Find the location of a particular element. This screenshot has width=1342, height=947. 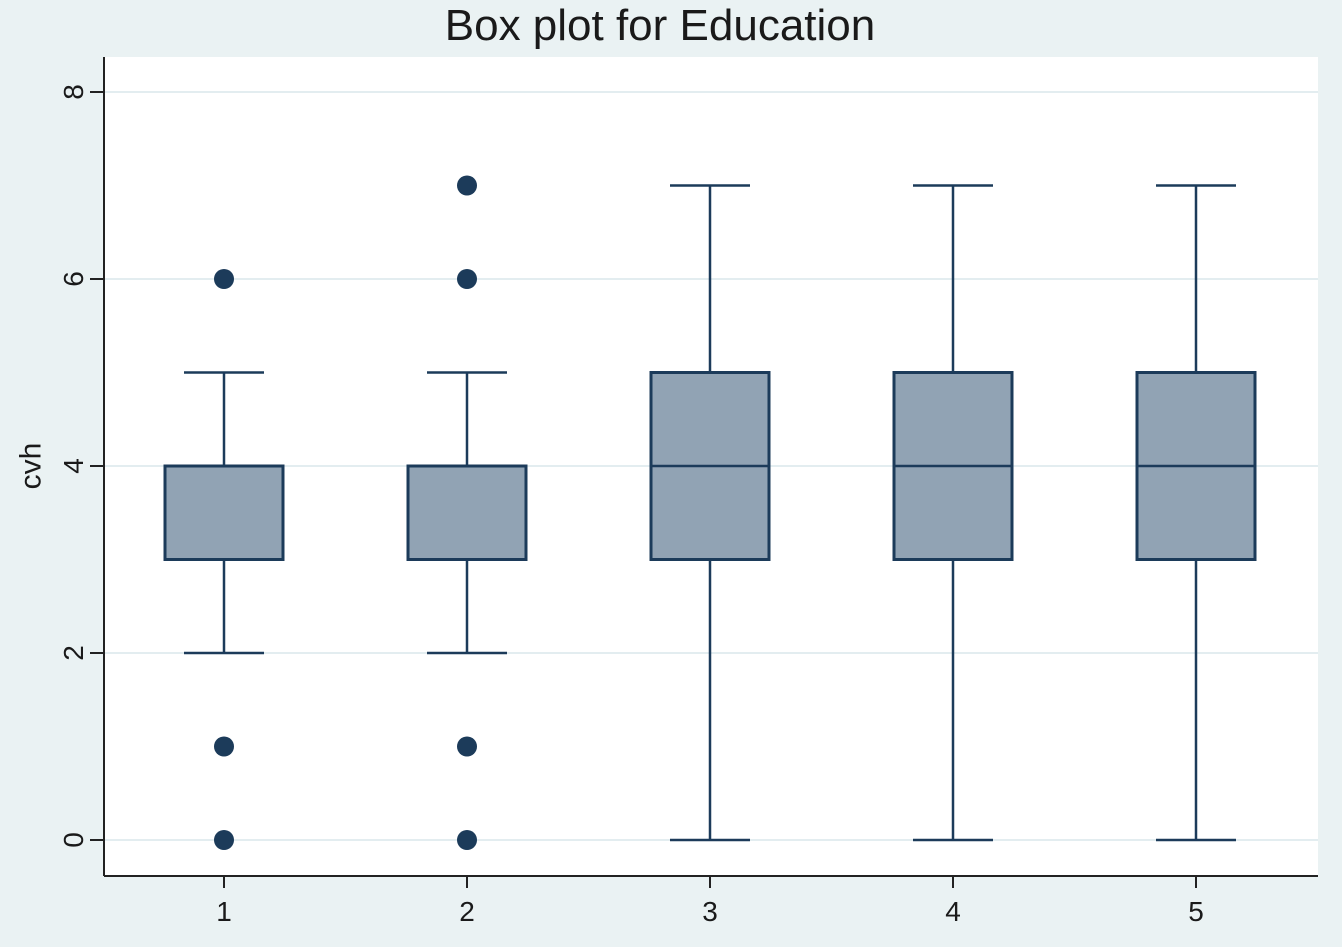

y-tick-label: 2 is located at coordinates (73, 653).